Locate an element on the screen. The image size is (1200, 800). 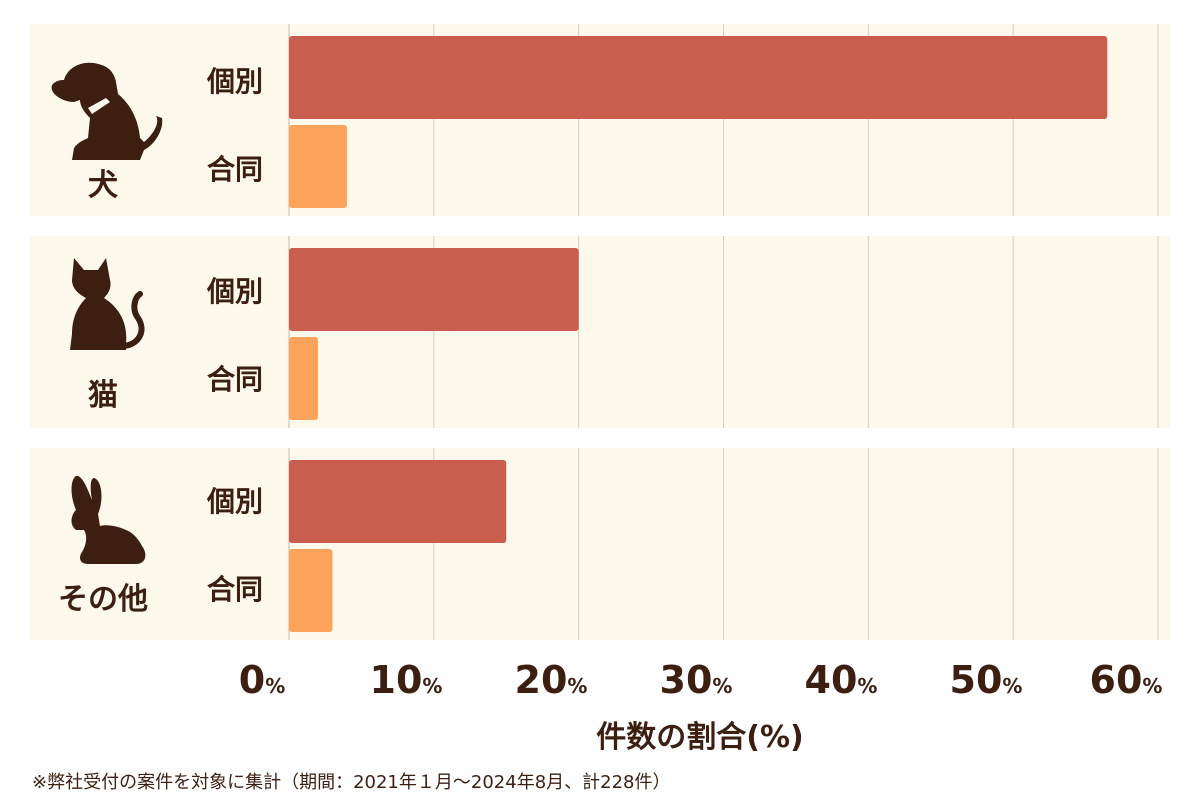
bar-1-individual is located at coordinates (434, 289).